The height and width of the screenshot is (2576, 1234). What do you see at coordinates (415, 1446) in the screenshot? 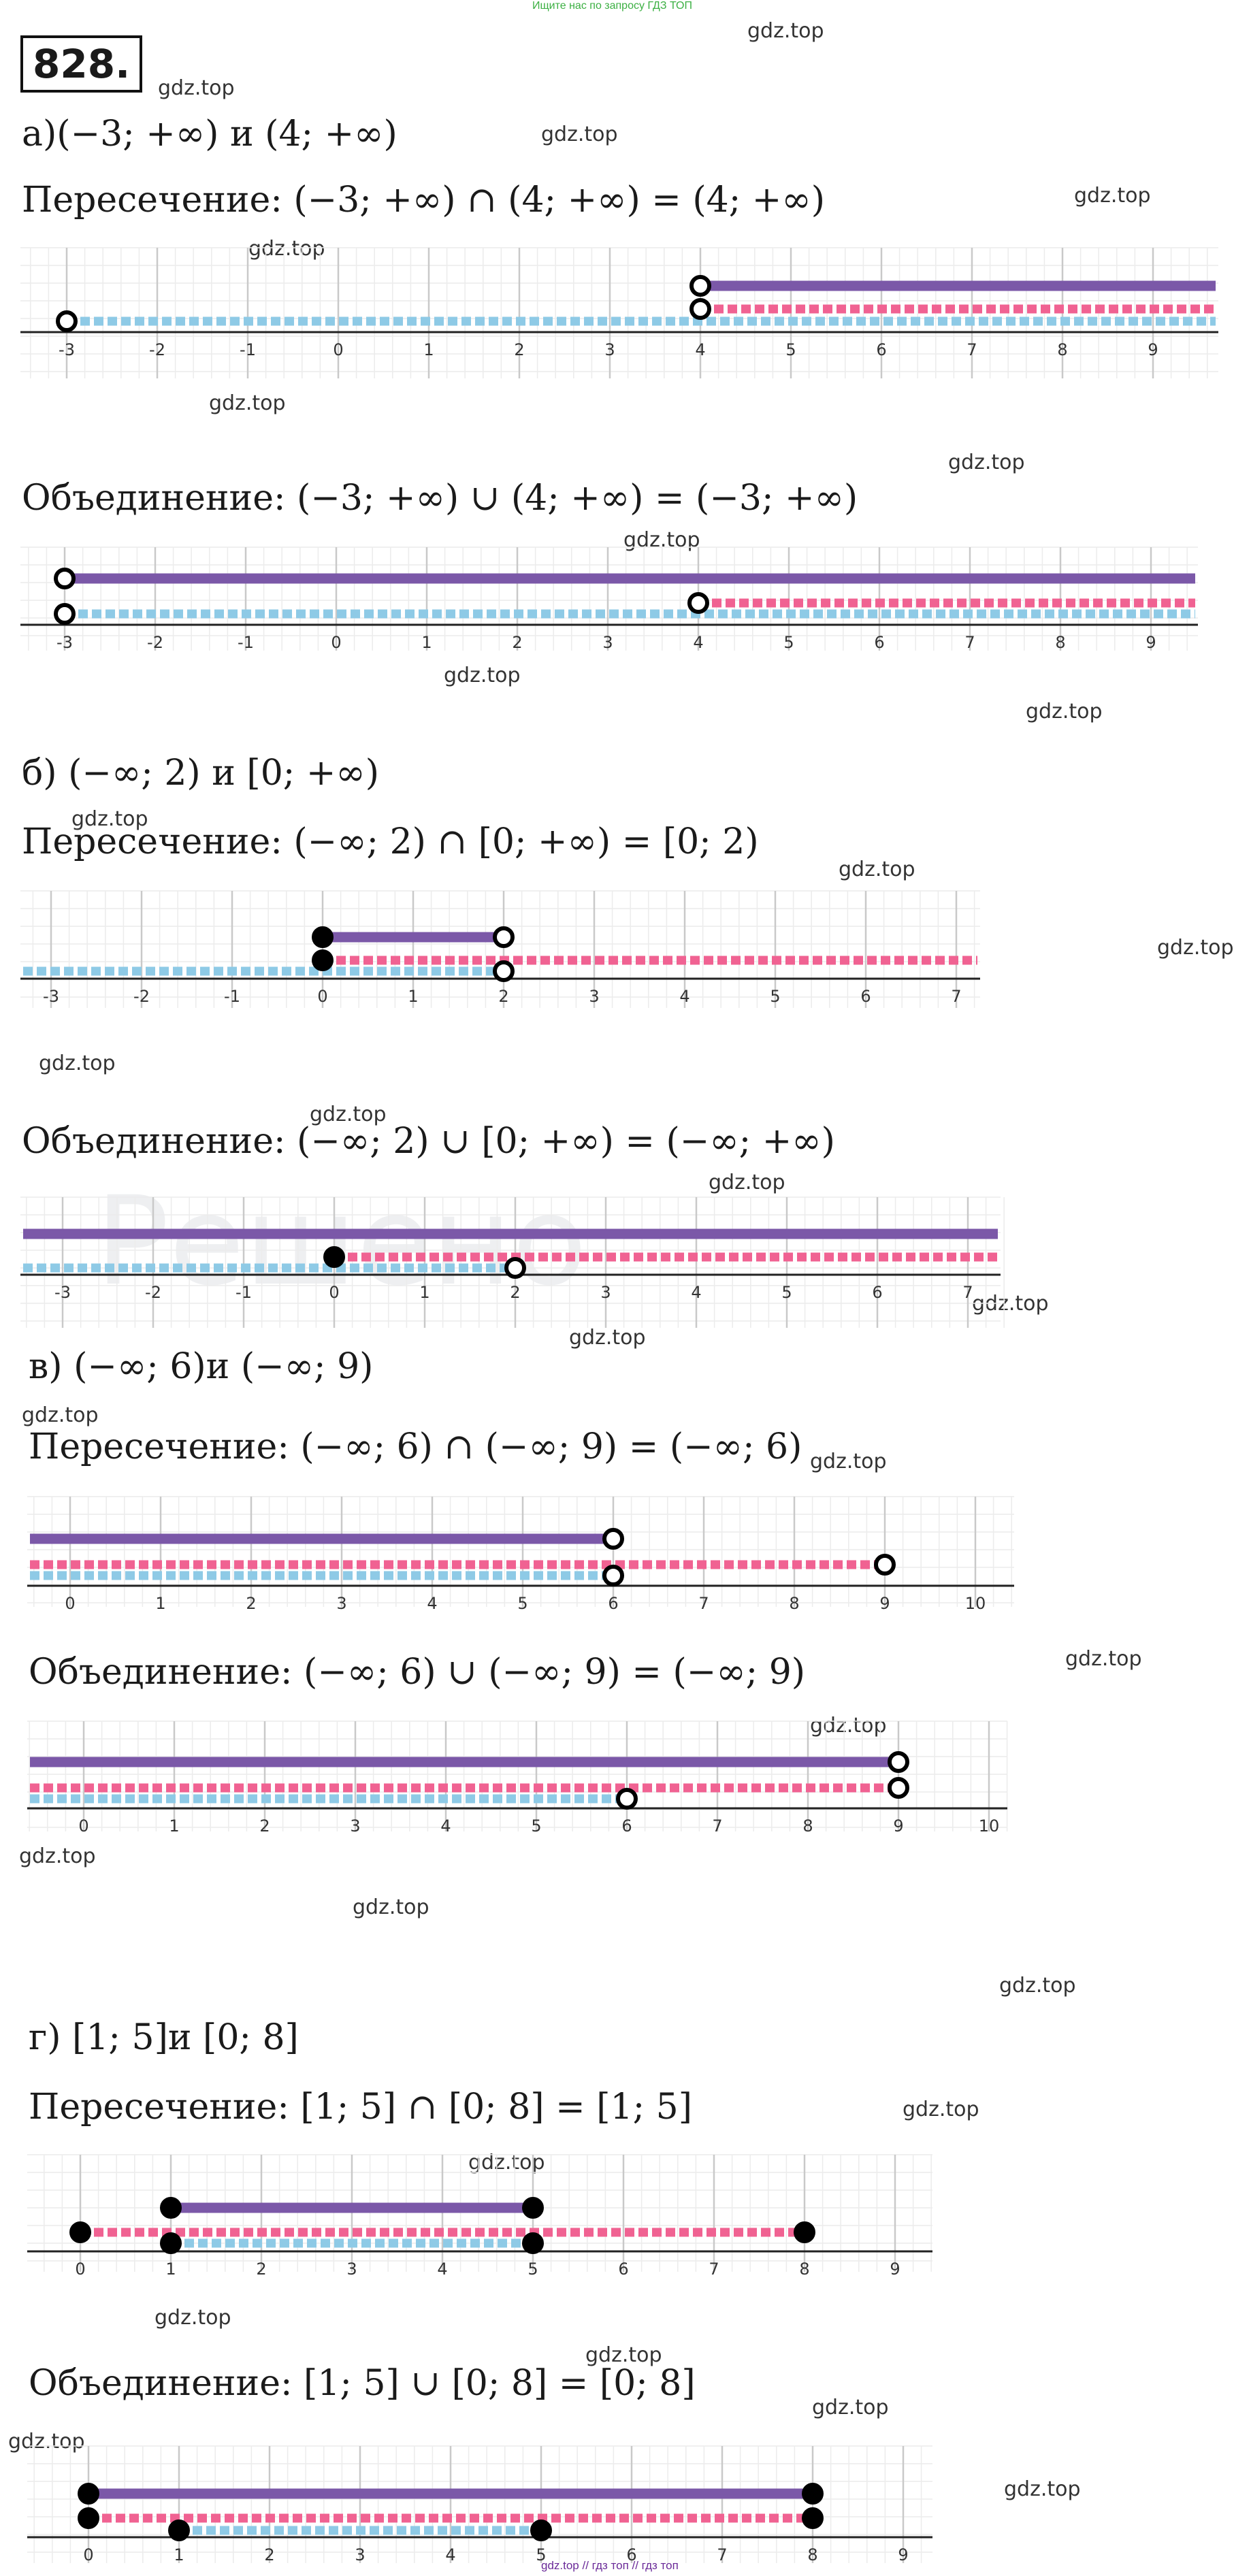
I see `section-v-intersection: Пересечение: (−∞; 6) ∩ (−∞; 9) = (−∞; 6)` at bounding box center [415, 1446].